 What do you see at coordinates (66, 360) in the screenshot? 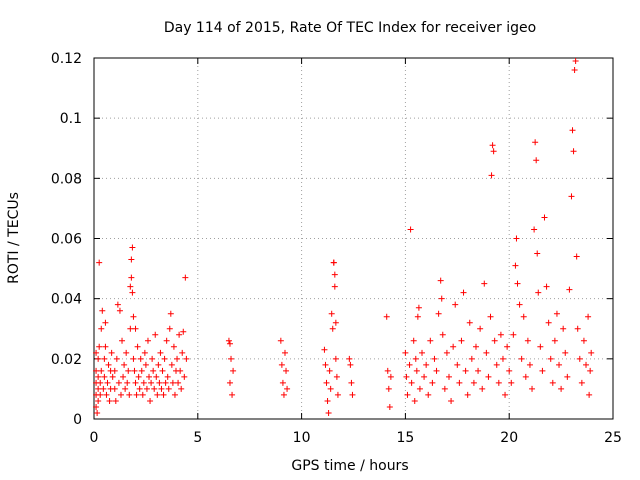
I see `y-tick-label: 0.02` at bounding box center [66, 360].